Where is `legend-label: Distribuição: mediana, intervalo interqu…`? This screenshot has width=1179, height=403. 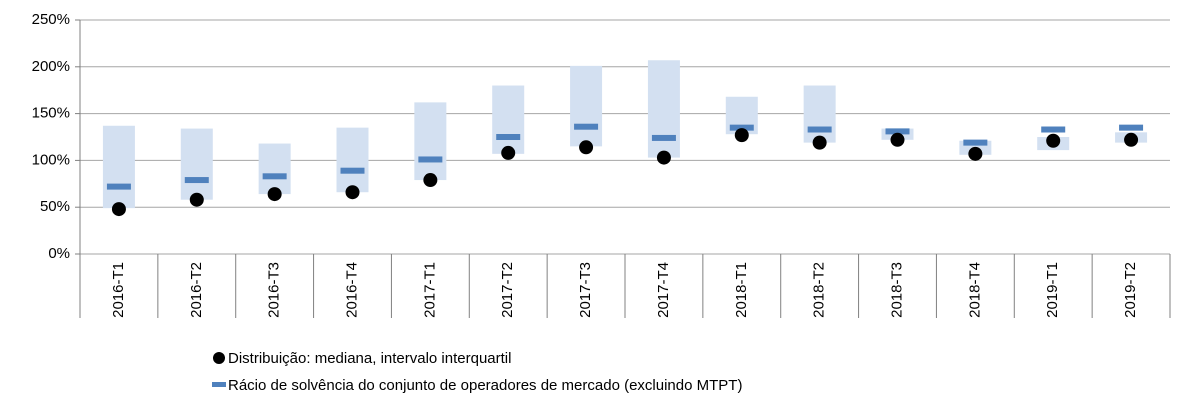 legend-label: Distribuição: mediana, intervalo interqu… is located at coordinates (369, 358).